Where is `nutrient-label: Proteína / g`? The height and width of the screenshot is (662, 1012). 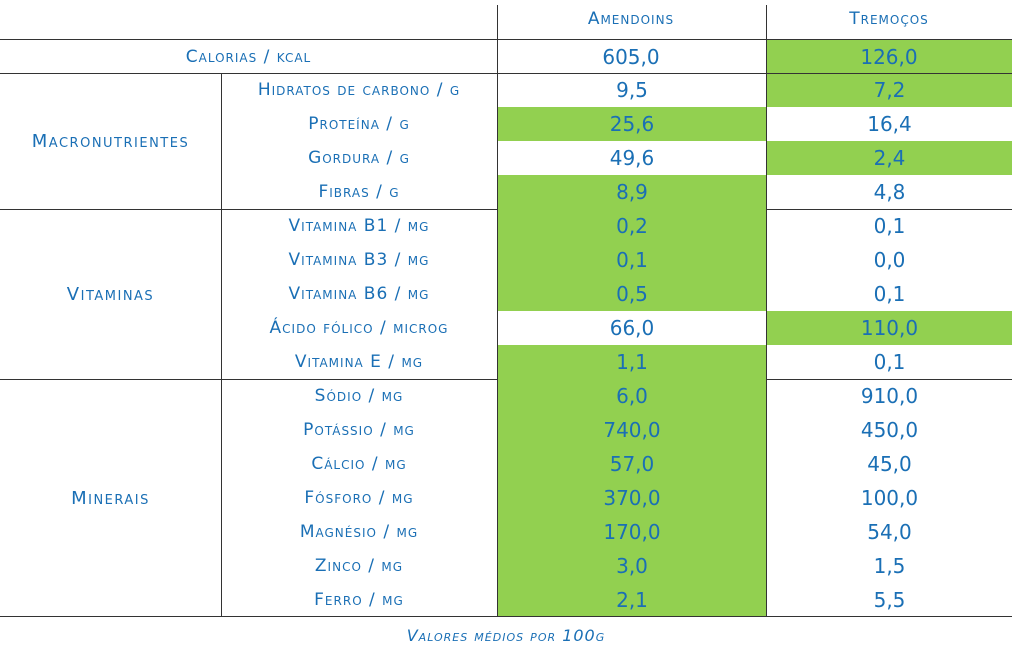
nutrient-label: Proteína / g is located at coordinates (359, 124).